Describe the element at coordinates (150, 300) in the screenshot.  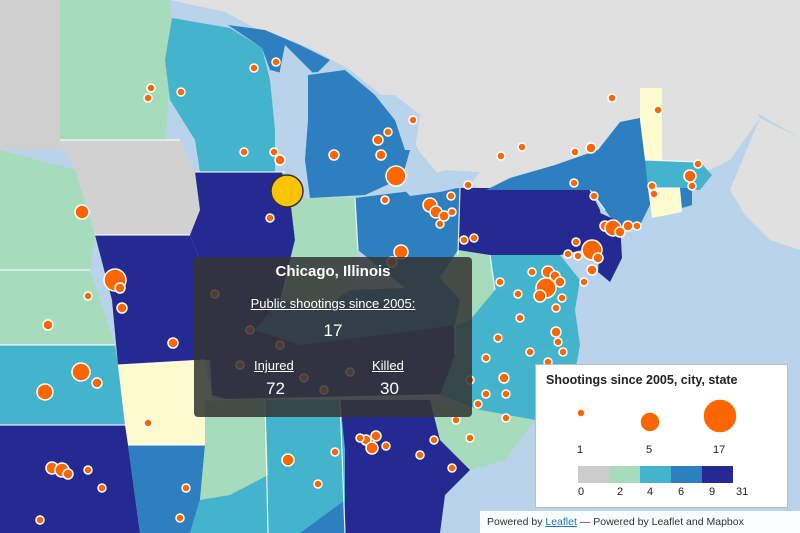
I see `missouri-state` at that location.